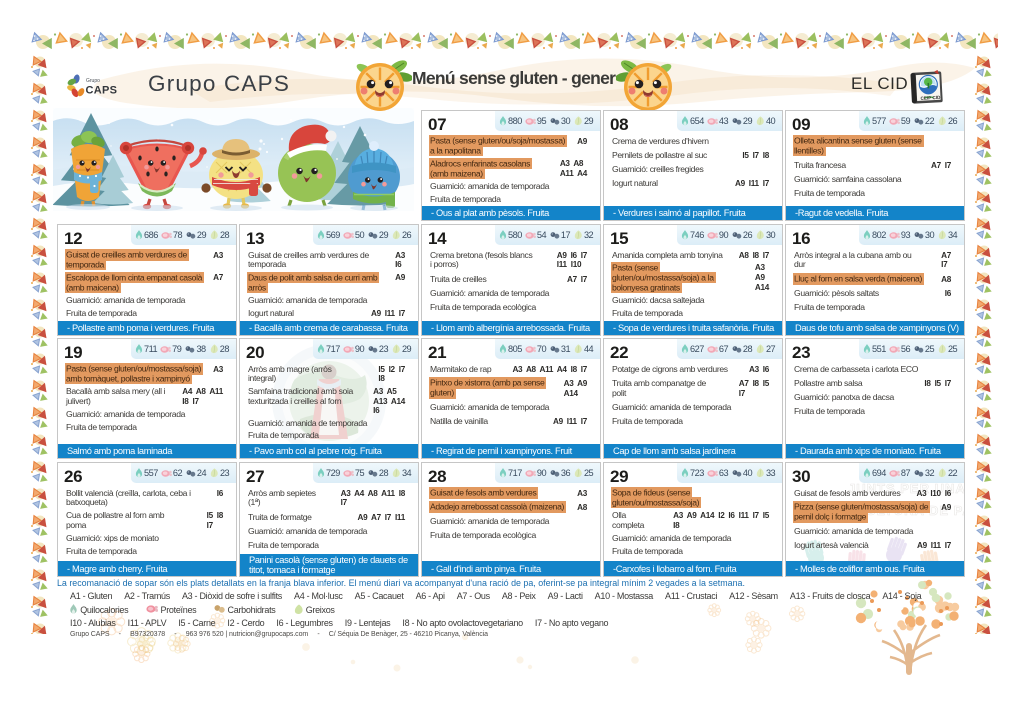 The image size is (1024, 724). I want to click on svg-text: JUNTS PER UNA, so click(906, 488).